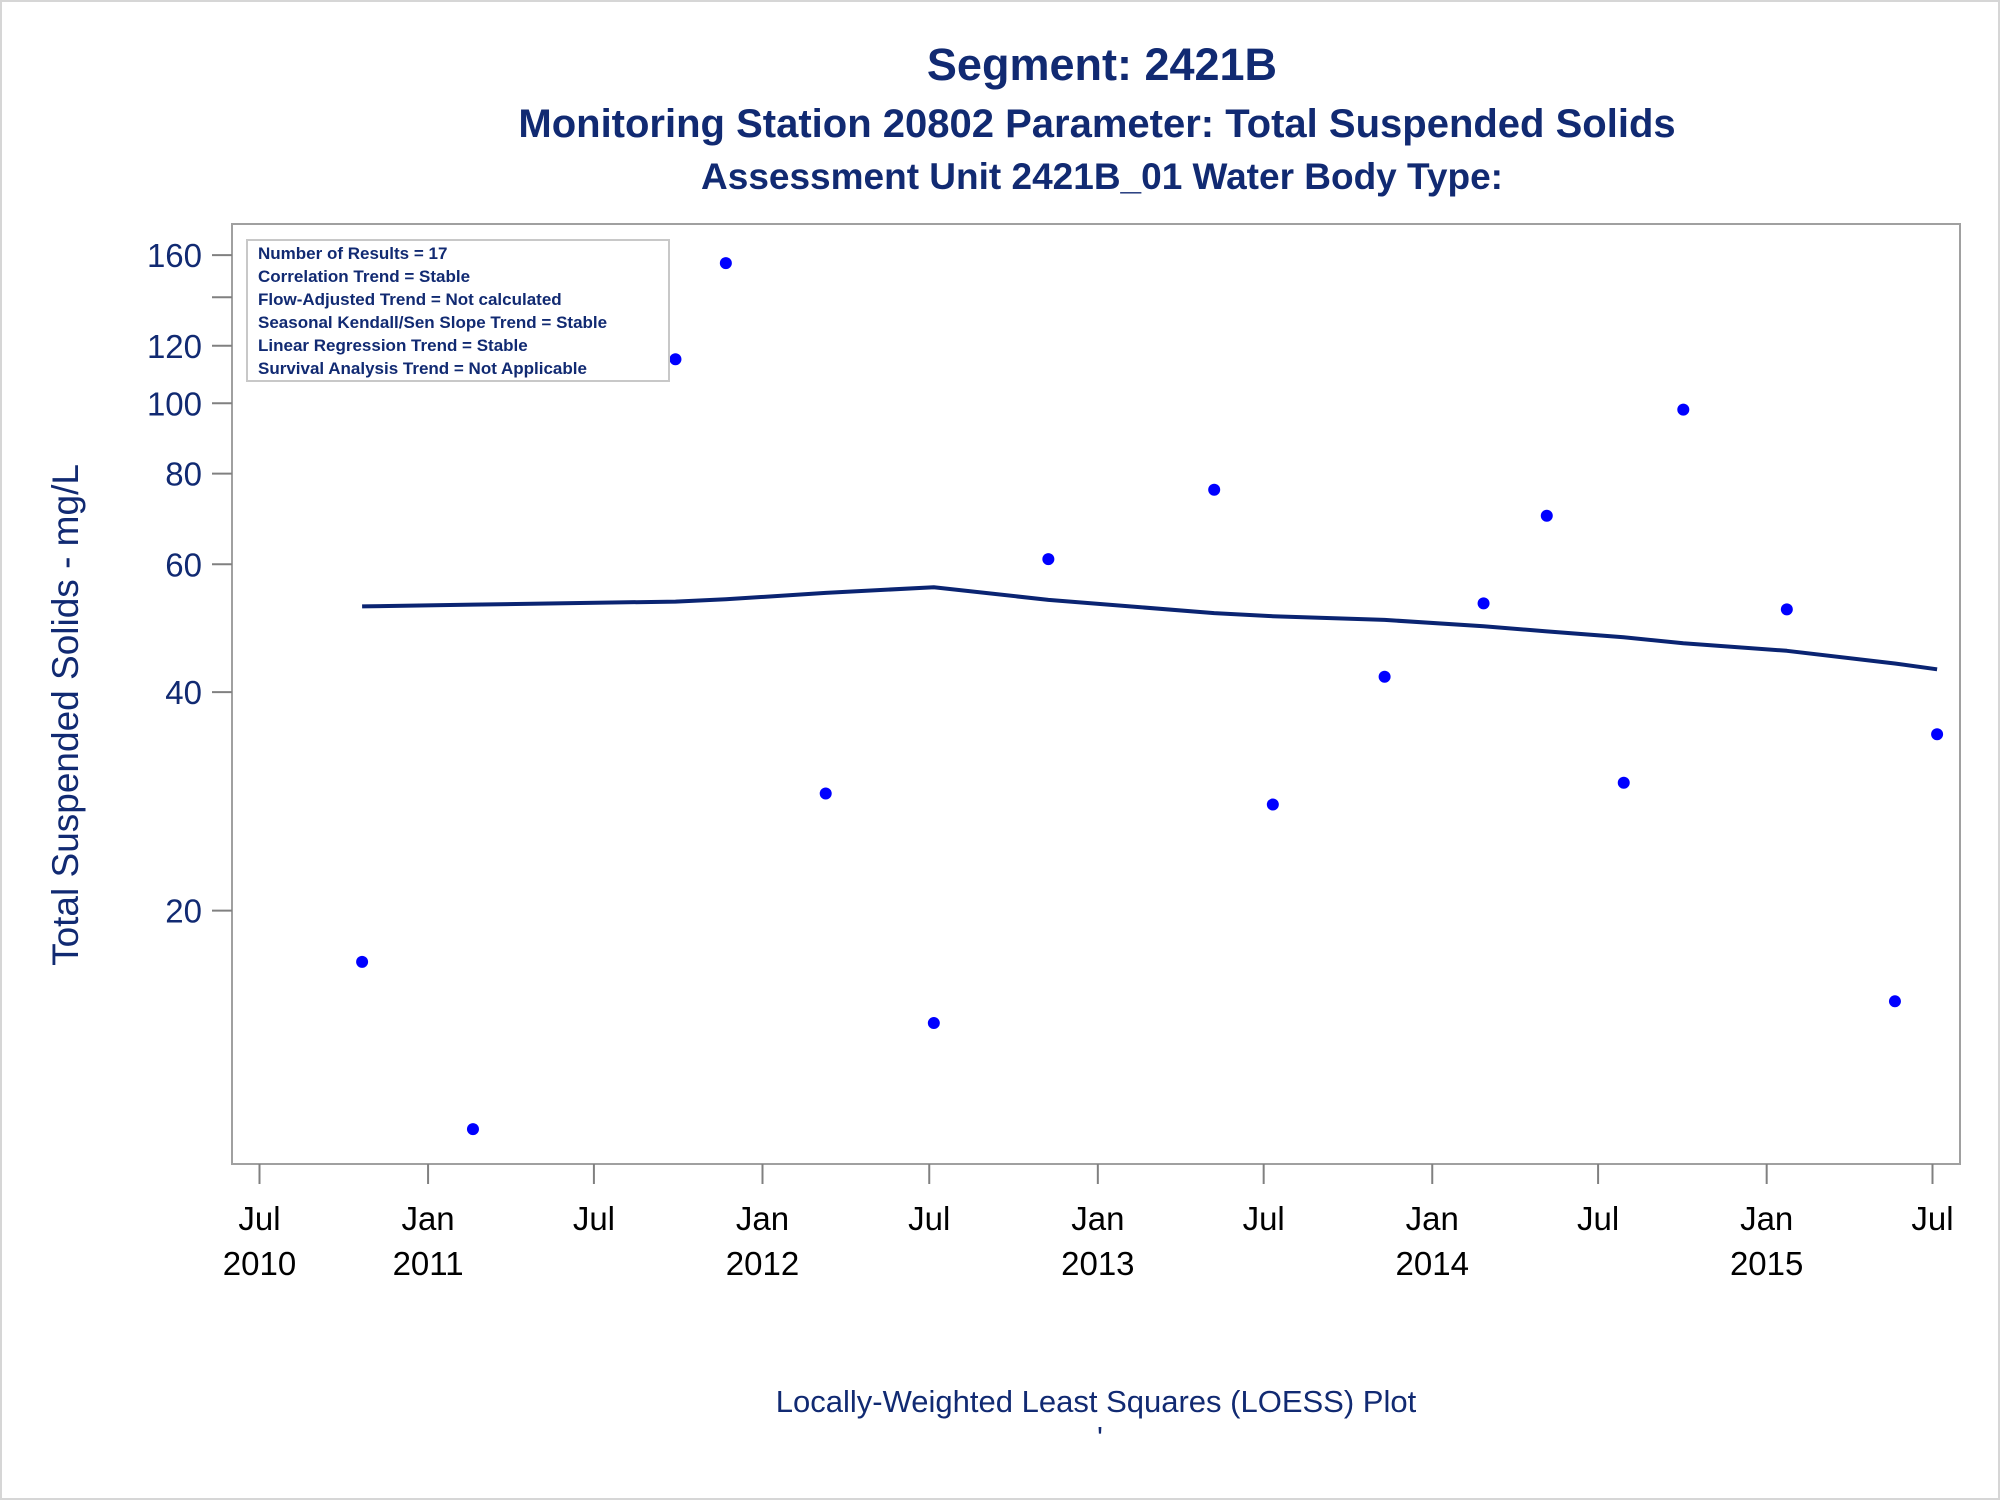 The height and width of the screenshot is (1500, 2000). What do you see at coordinates (1097, 1263) in the screenshot?
I see `x-tick-year-label-5: 2013` at bounding box center [1097, 1263].